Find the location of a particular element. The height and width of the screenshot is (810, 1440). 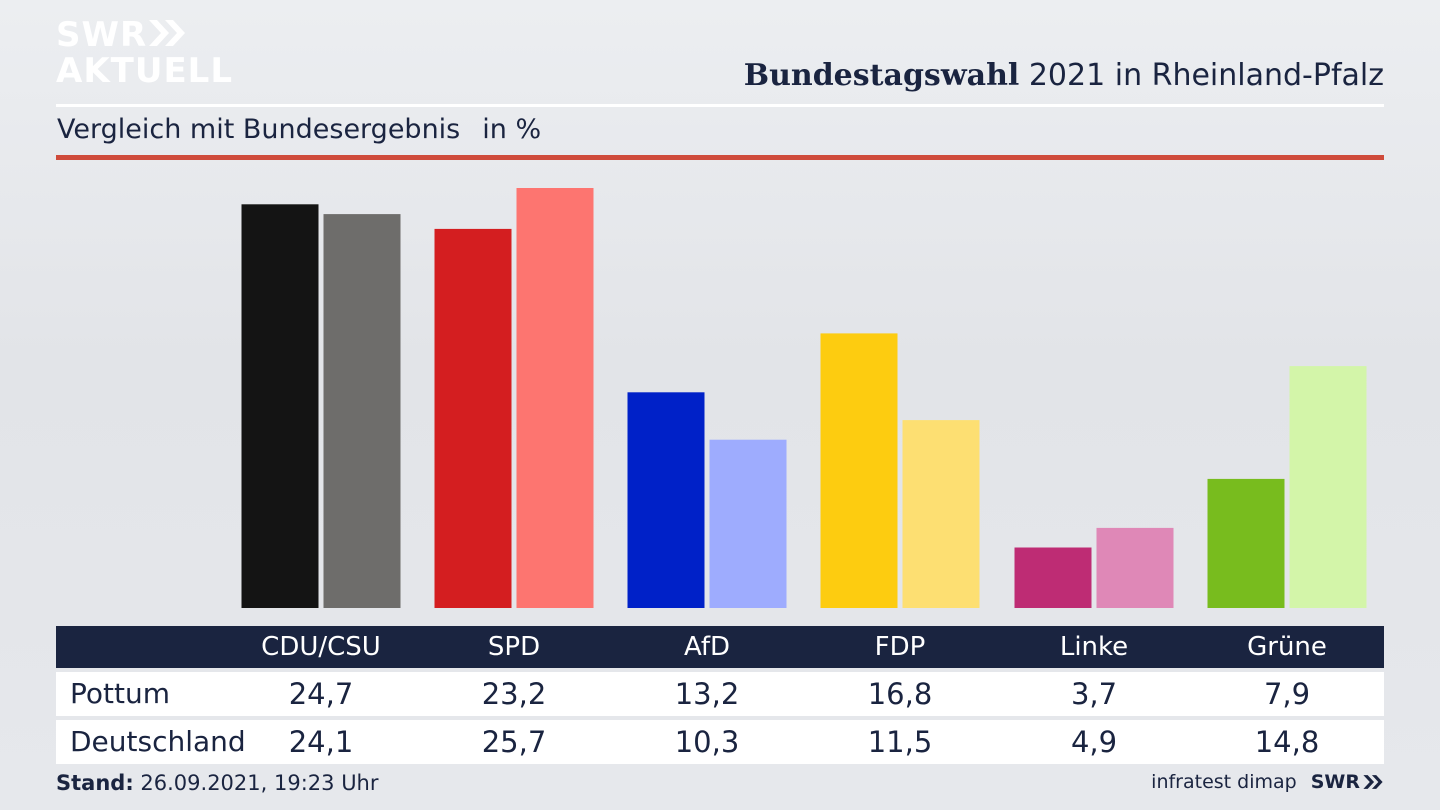

row-label-deutschland: Deutschland is located at coordinates (158, 741).